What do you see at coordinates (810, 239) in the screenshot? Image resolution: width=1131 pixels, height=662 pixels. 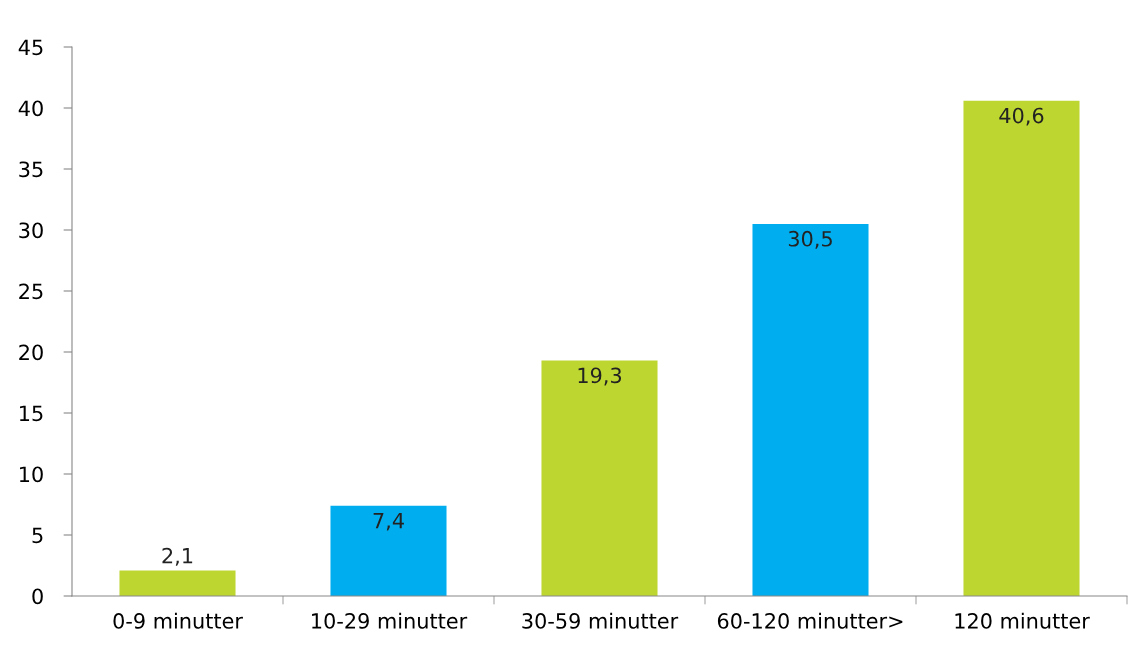 I see `data-label: 30,5` at bounding box center [810, 239].